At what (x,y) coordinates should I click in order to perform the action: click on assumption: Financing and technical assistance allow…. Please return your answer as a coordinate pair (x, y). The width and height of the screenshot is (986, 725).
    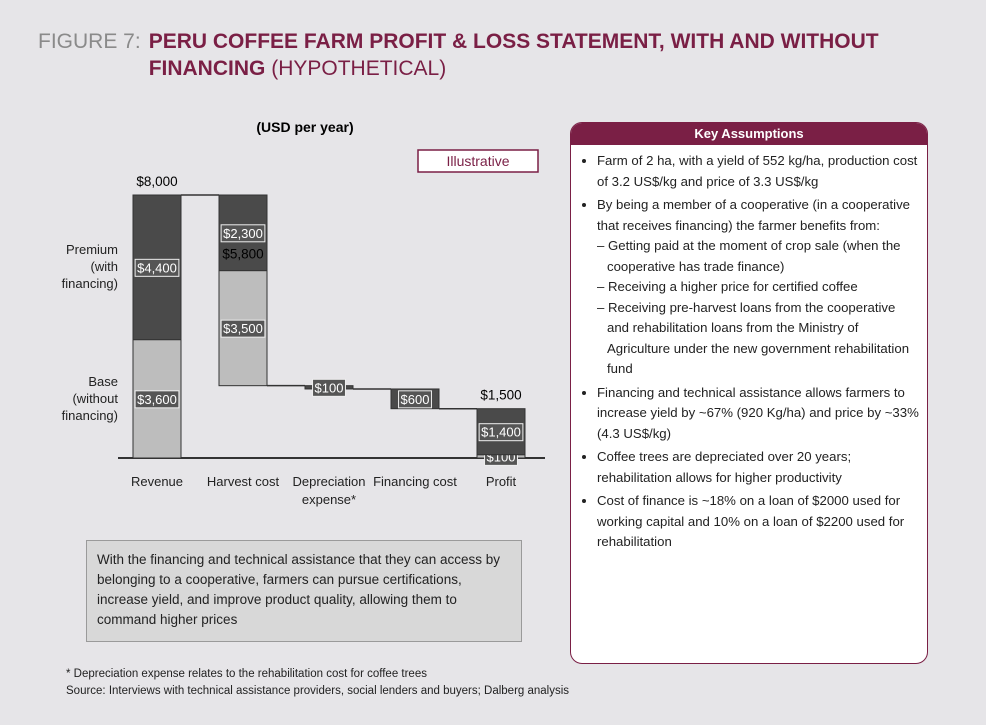
    Looking at the image, I should click on (758, 414).